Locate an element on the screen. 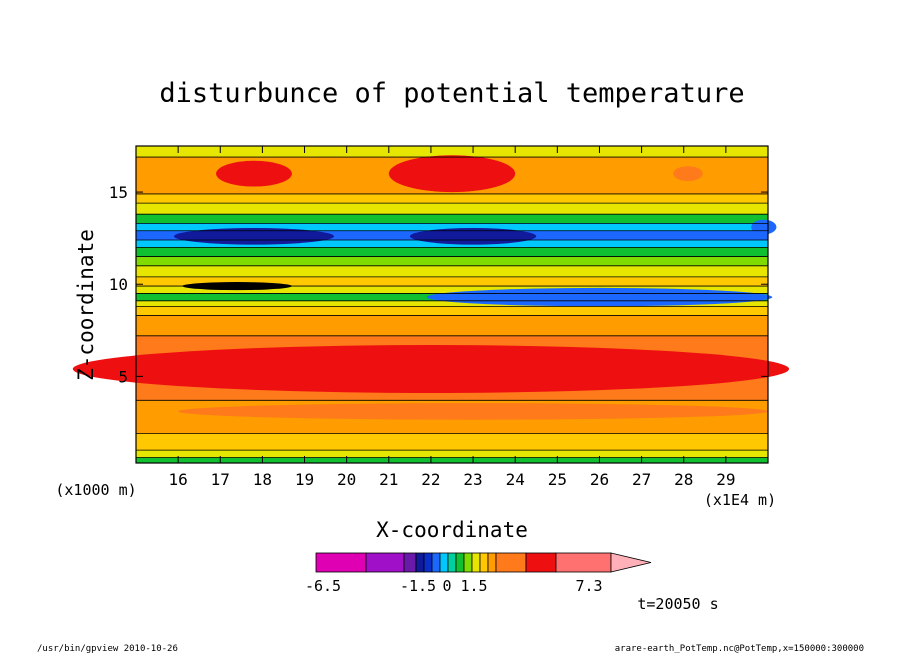  x-tick-label: 21 is located at coordinates (388, 479).